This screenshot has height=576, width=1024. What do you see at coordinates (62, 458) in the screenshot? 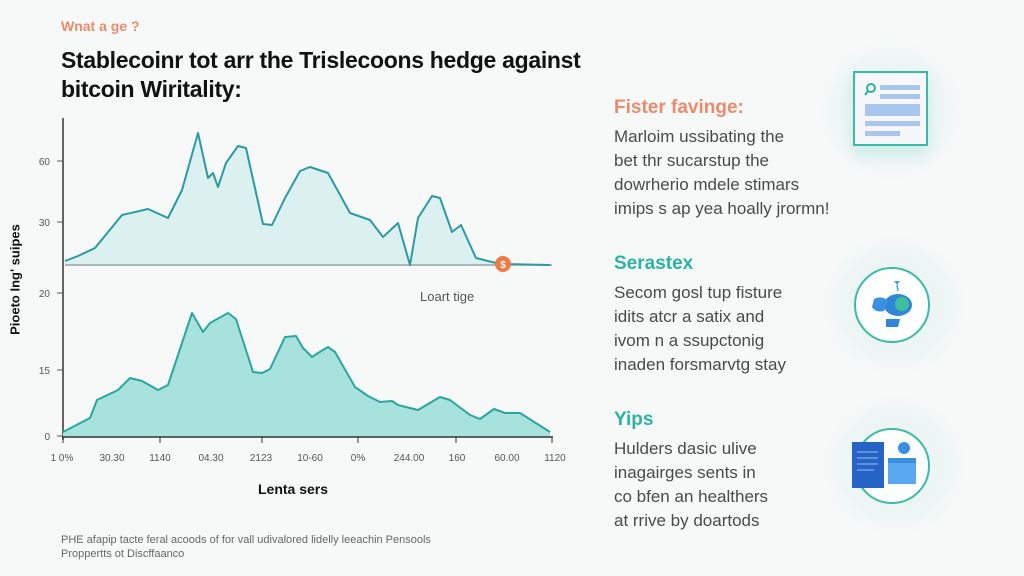
I see `x-tick-label: 1 0%` at bounding box center [62, 458].